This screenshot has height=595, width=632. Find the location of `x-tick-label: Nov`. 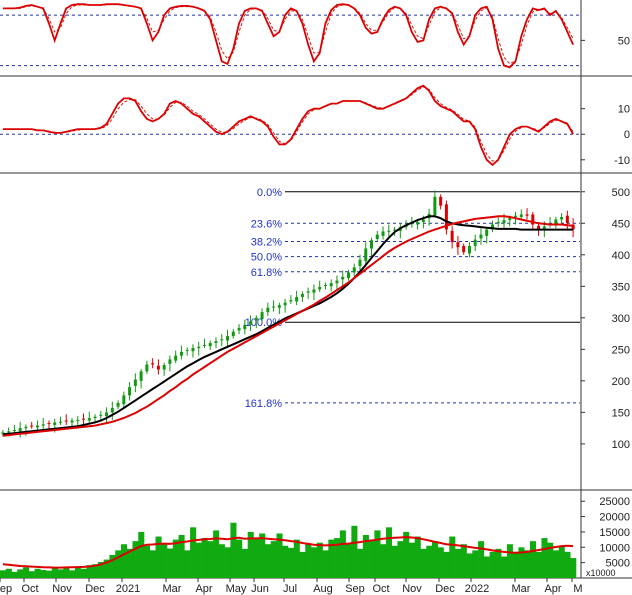

x-tick-label: Nov is located at coordinates (412, 589).